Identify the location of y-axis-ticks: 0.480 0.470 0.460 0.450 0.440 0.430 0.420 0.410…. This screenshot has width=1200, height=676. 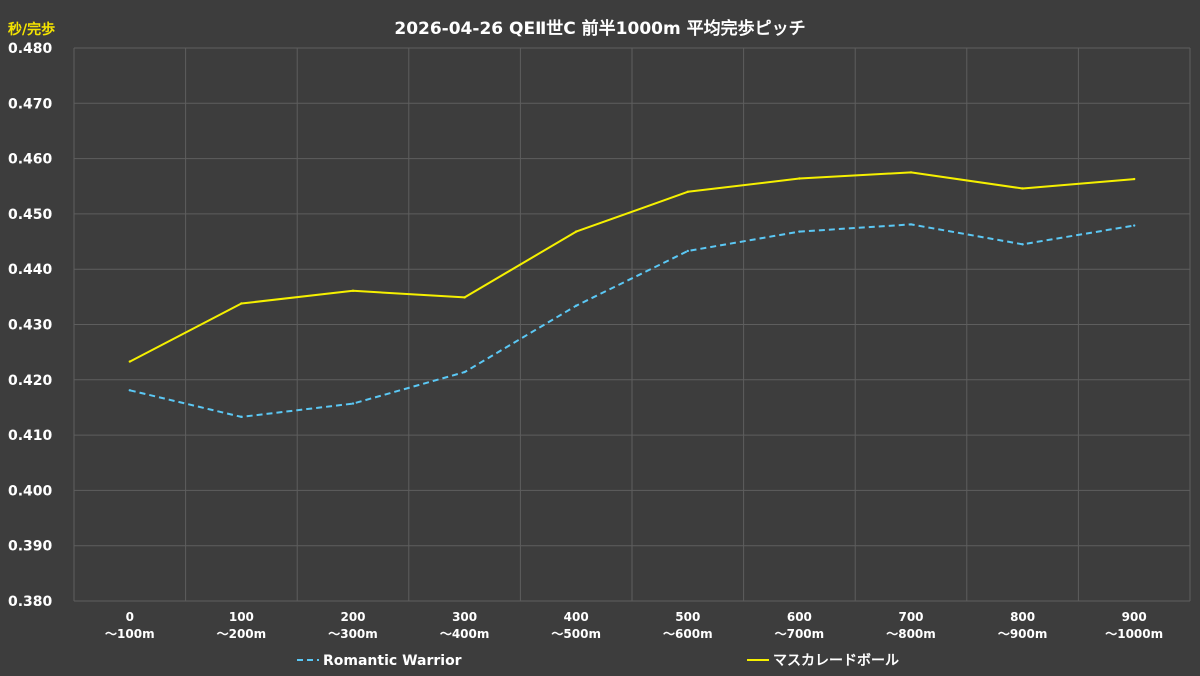
(30, 325).